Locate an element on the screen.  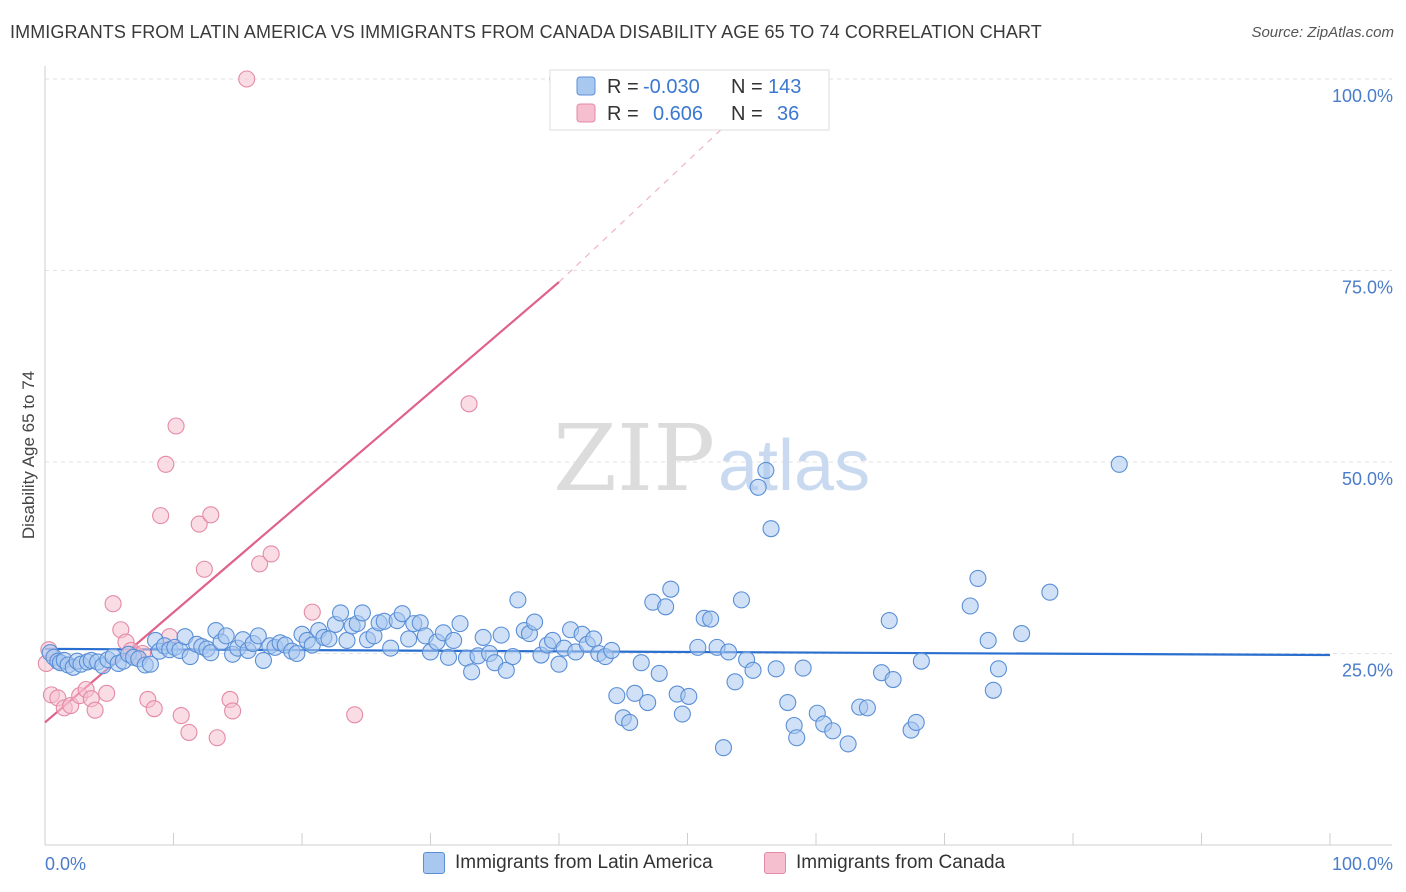
legend-r-label-2: R = is located at coordinates (623, 114).